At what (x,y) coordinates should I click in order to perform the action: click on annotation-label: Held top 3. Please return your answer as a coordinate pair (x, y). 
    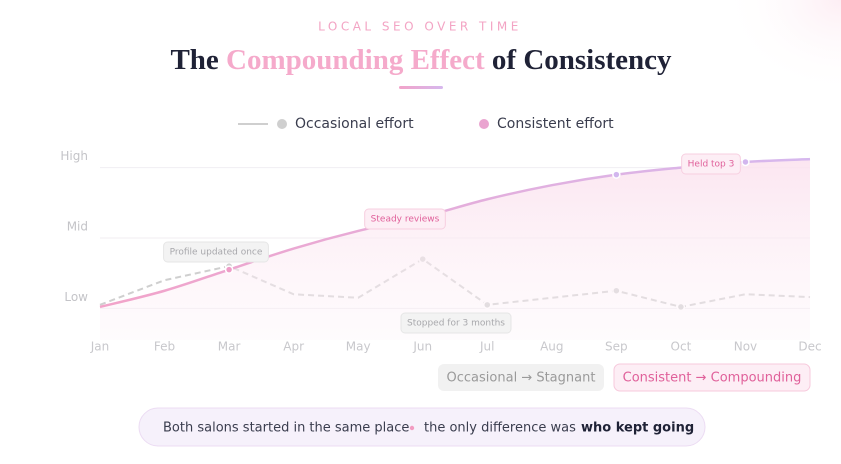
    Looking at the image, I should click on (711, 165).